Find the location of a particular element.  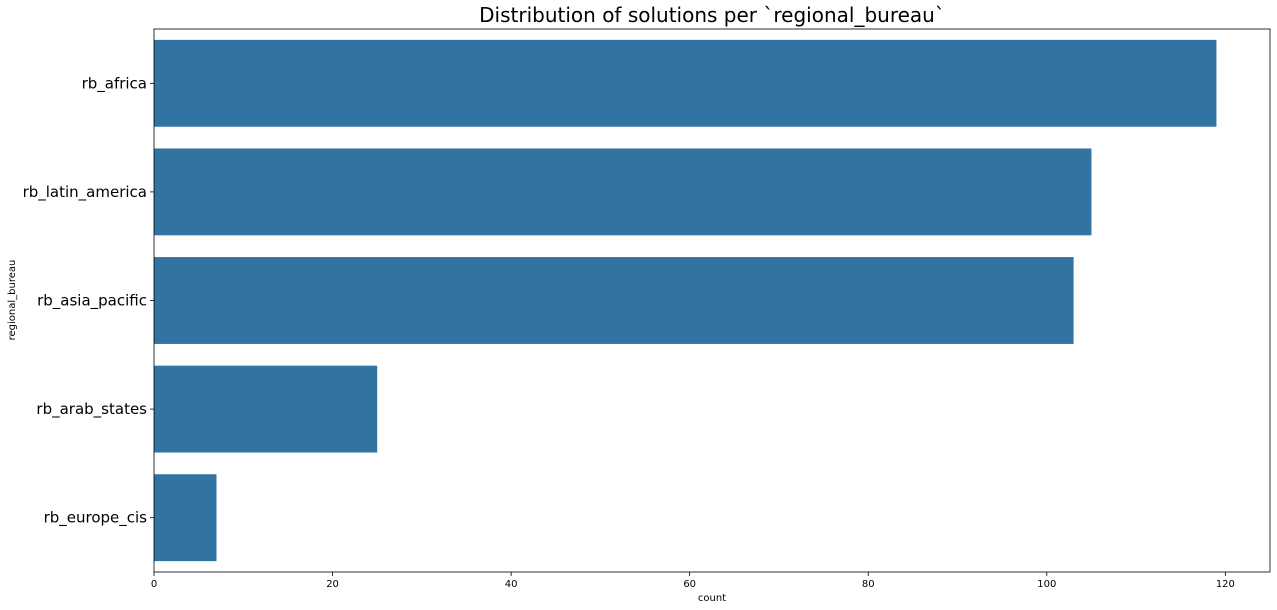

x-tick-label: 100 is located at coordinates (1046, 584).